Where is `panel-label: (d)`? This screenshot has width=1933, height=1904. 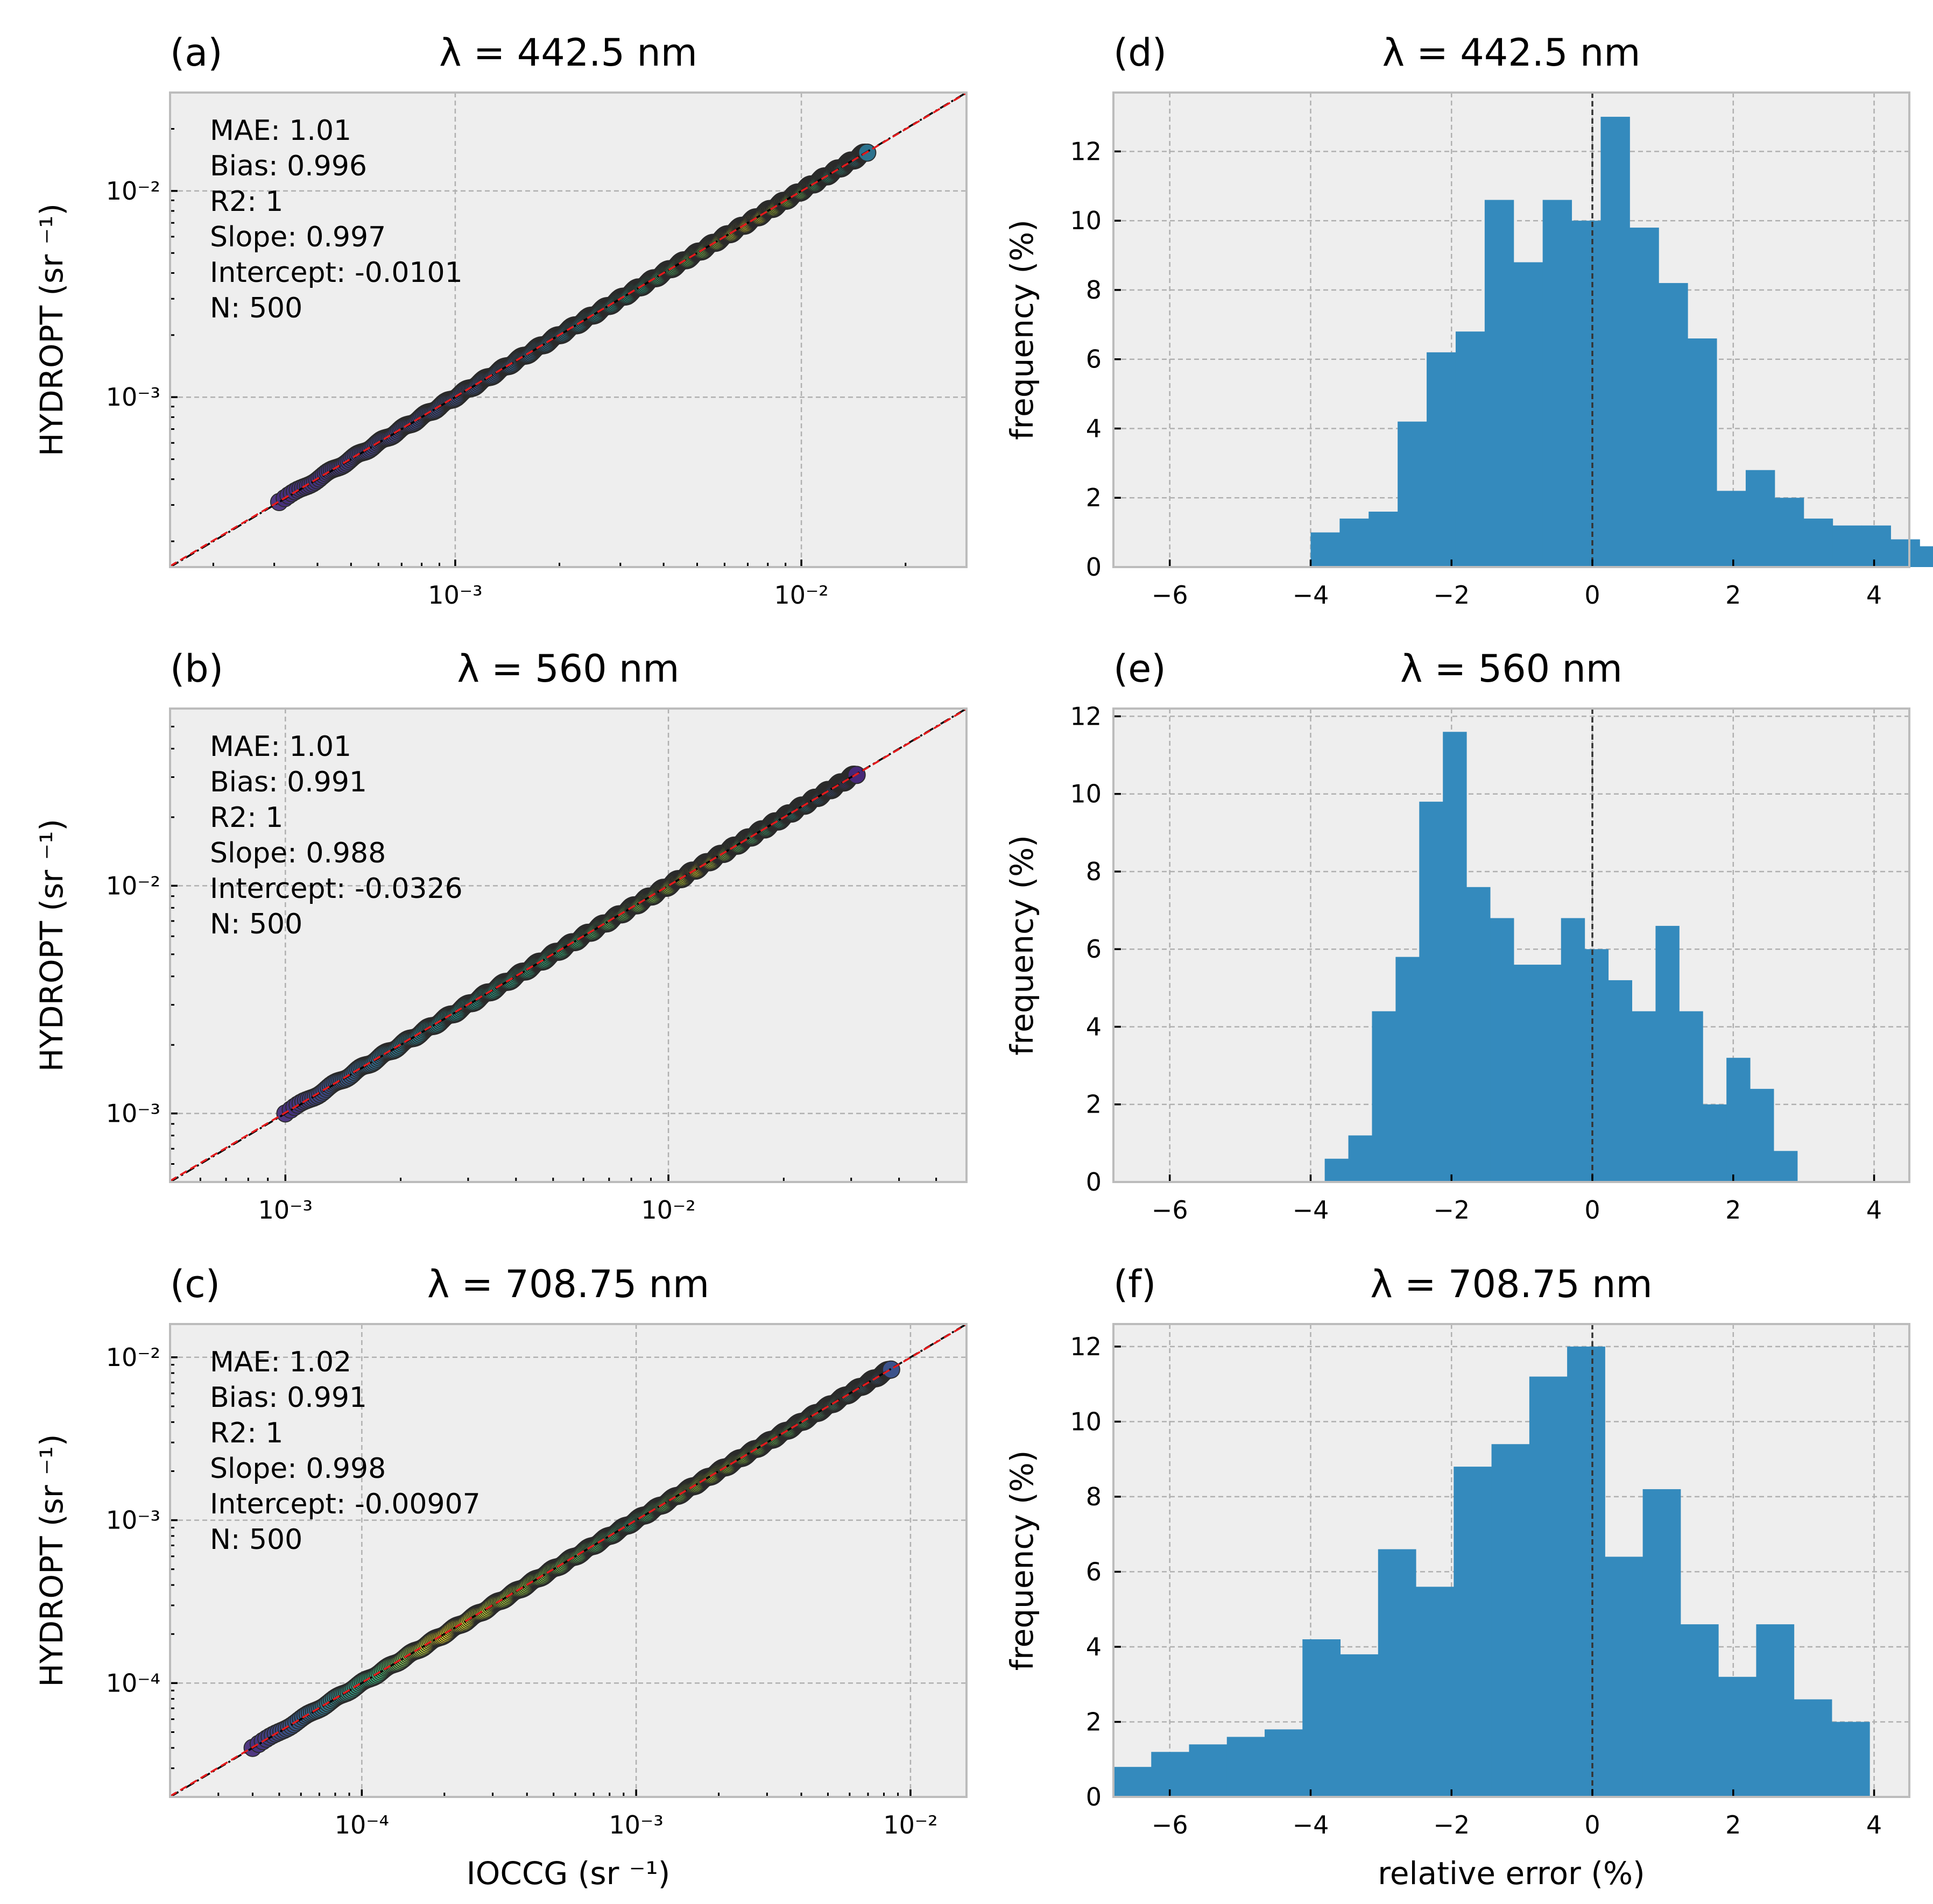
panel-label: (d) is located at coordinates (1140, 53).